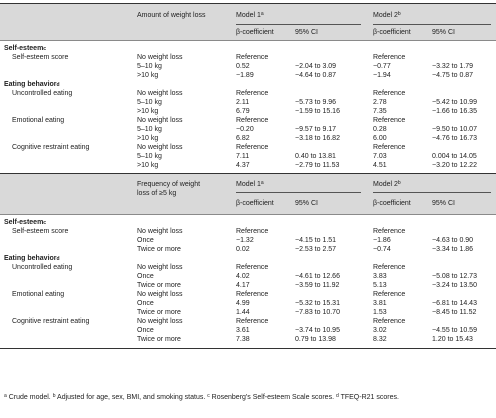  I want to click on header-model2: Model 2b, so click(387, 16).